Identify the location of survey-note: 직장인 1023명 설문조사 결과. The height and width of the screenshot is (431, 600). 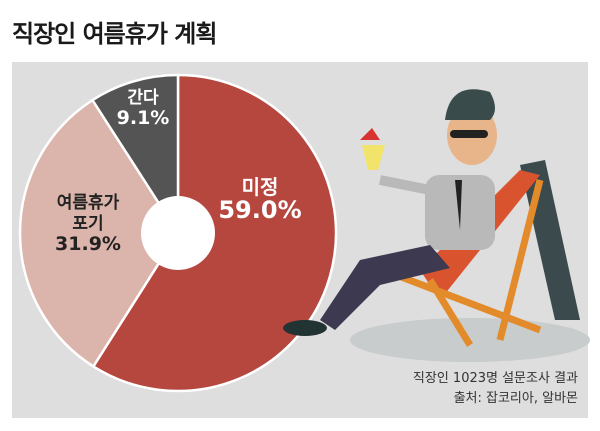
(495, 378).